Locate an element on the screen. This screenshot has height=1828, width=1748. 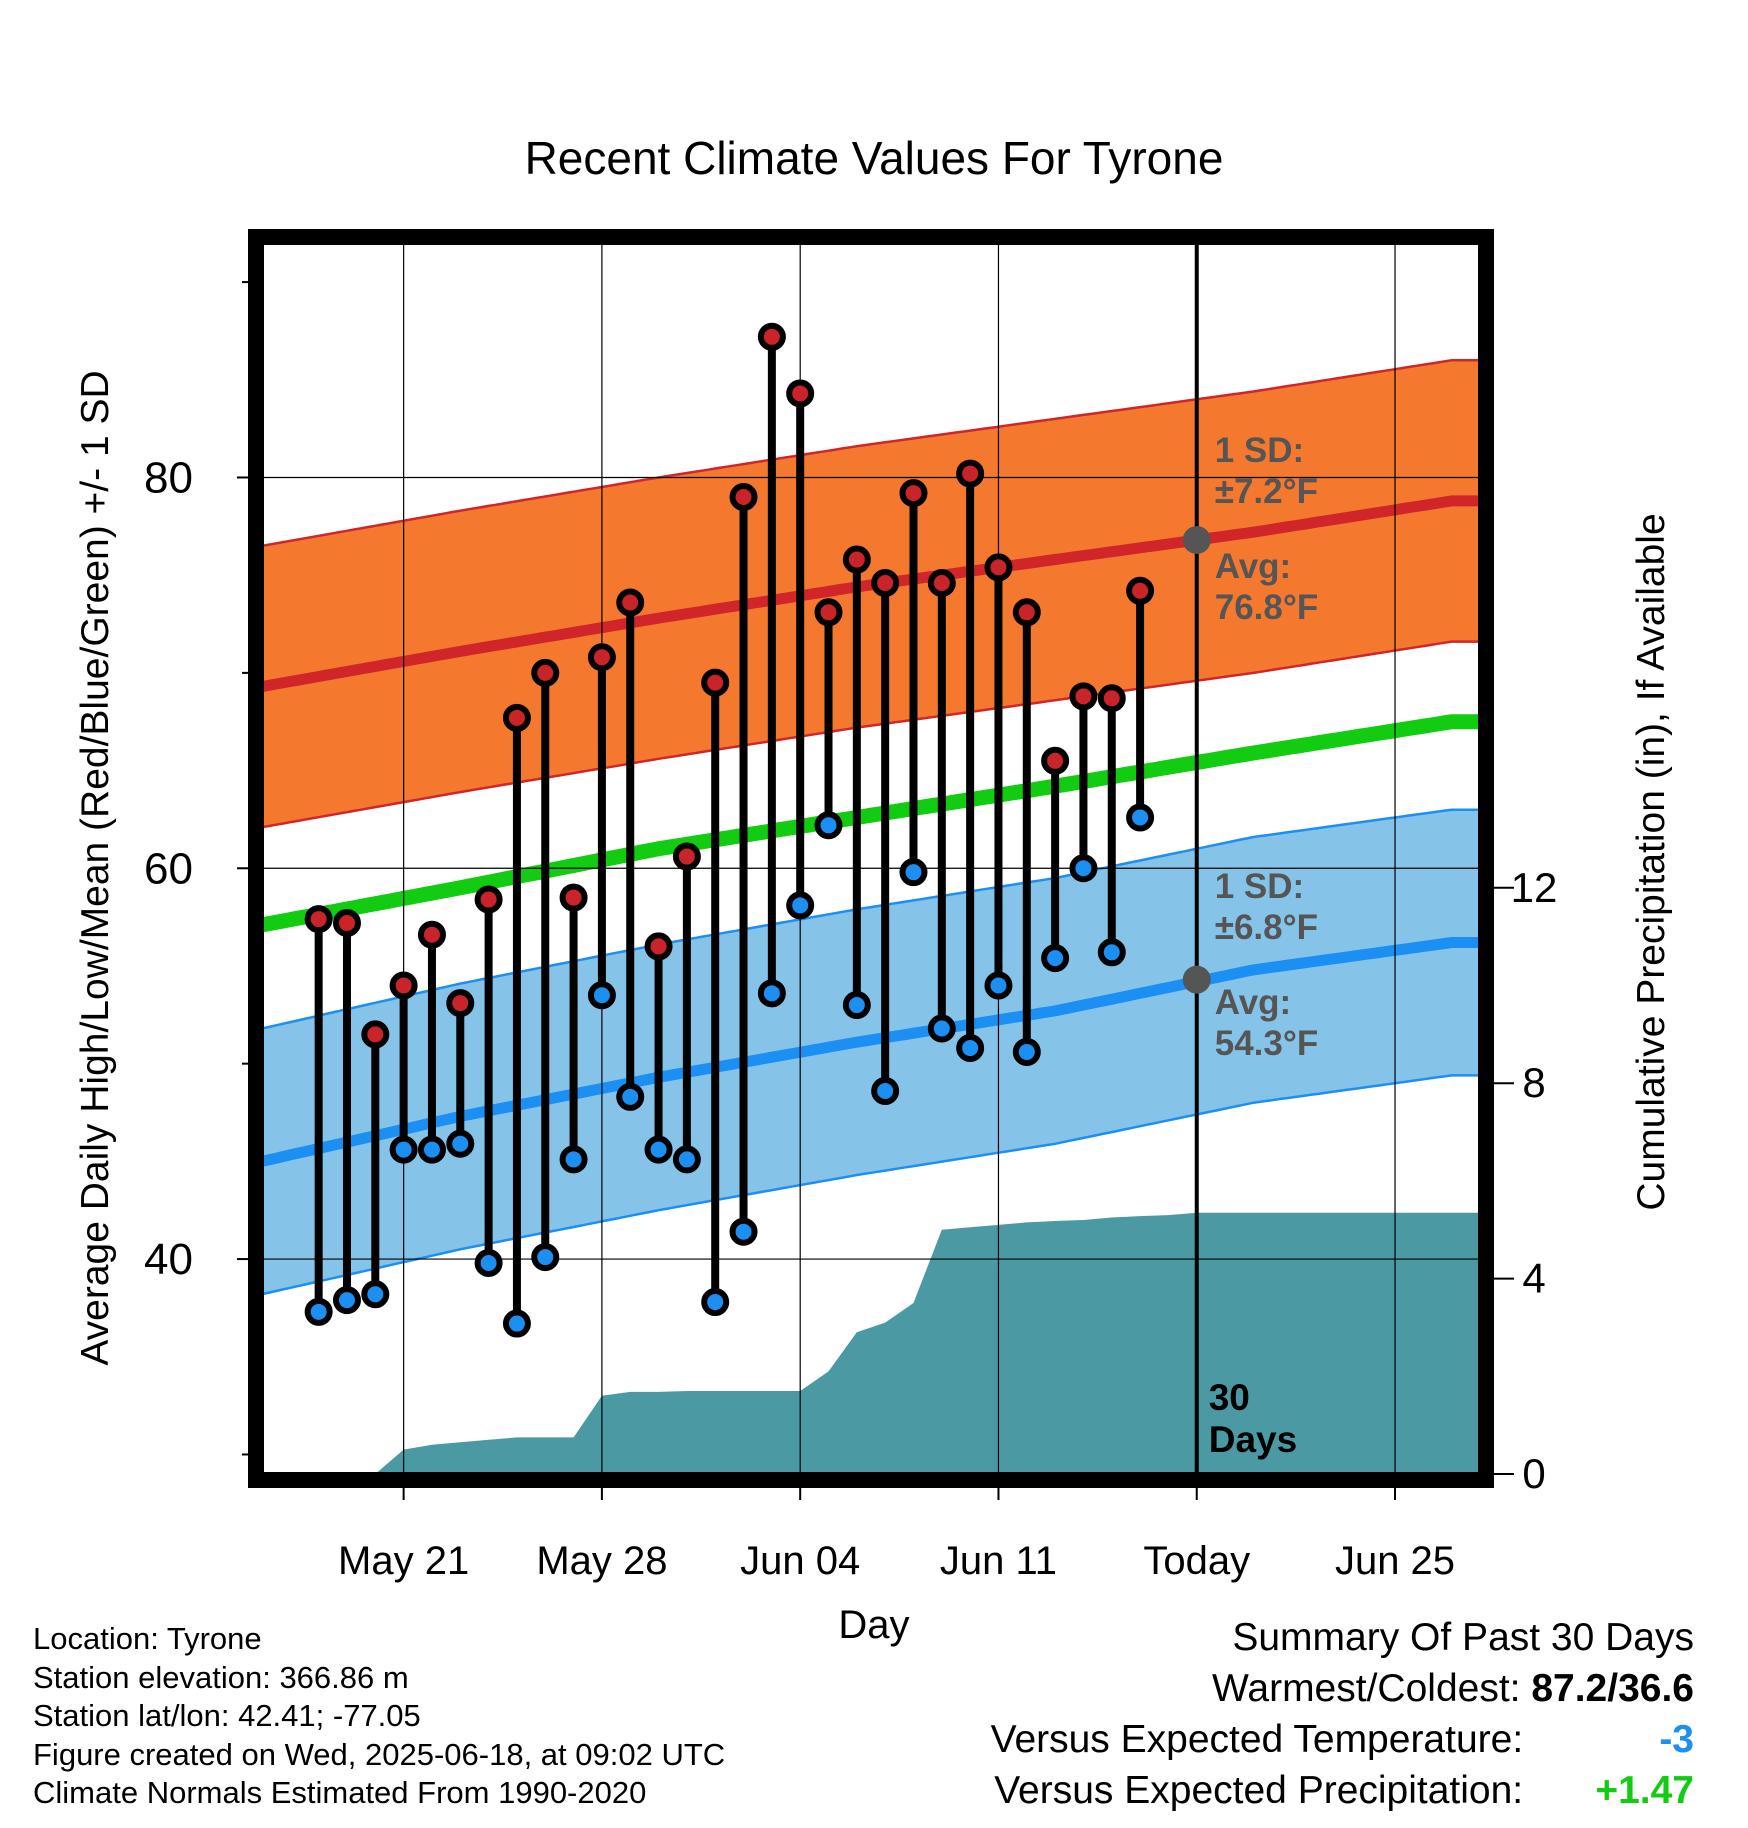
low-sd-value: ±6.8°F is located at coordinates (1266, 927).